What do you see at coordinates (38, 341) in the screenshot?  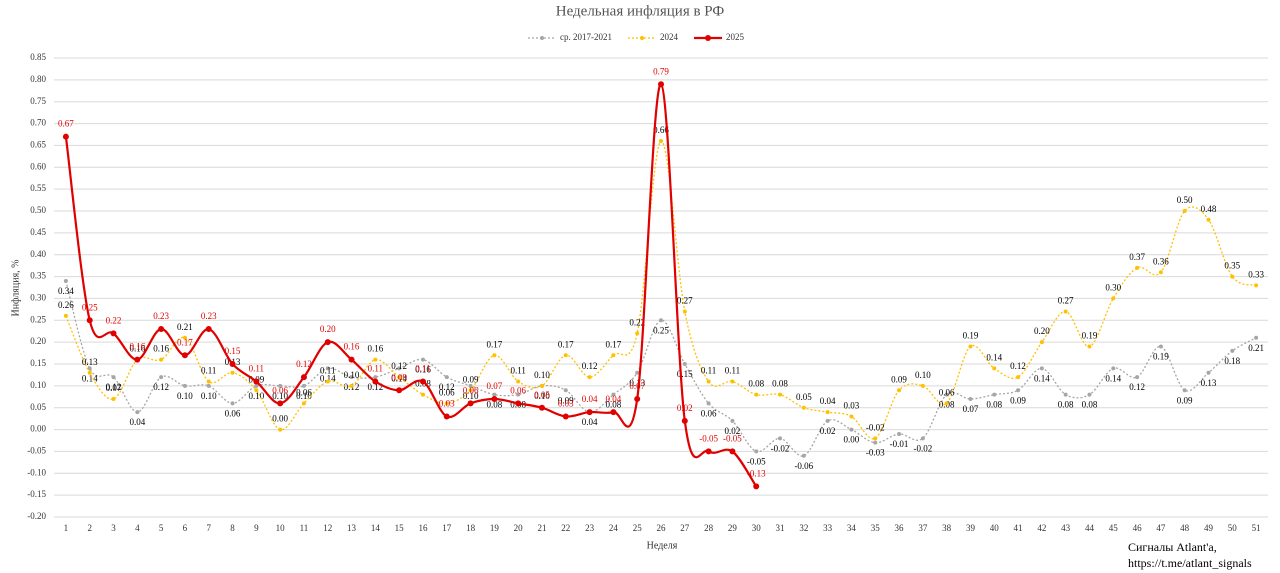 I see `y-tick-label: 0.20` at bounding box center [38, 341].